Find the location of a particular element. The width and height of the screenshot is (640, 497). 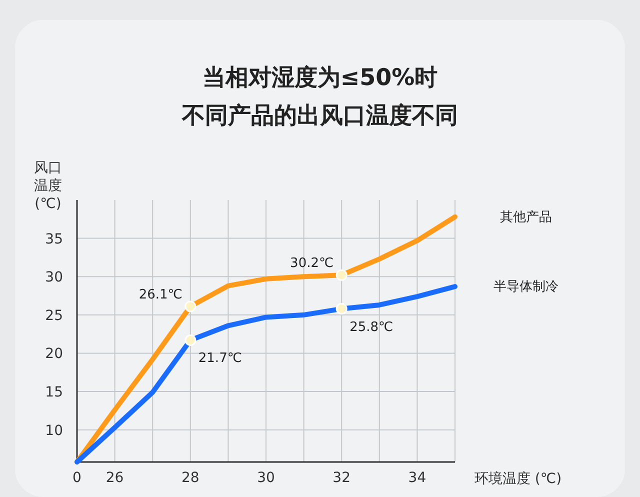

text: 半导体制冷 is located at coordinates (526, 287).